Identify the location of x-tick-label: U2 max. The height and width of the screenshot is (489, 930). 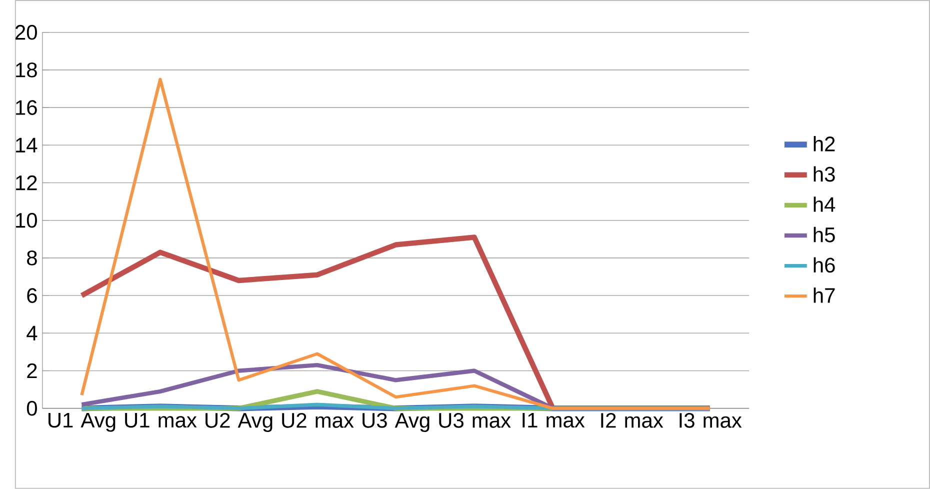
(318, 420).